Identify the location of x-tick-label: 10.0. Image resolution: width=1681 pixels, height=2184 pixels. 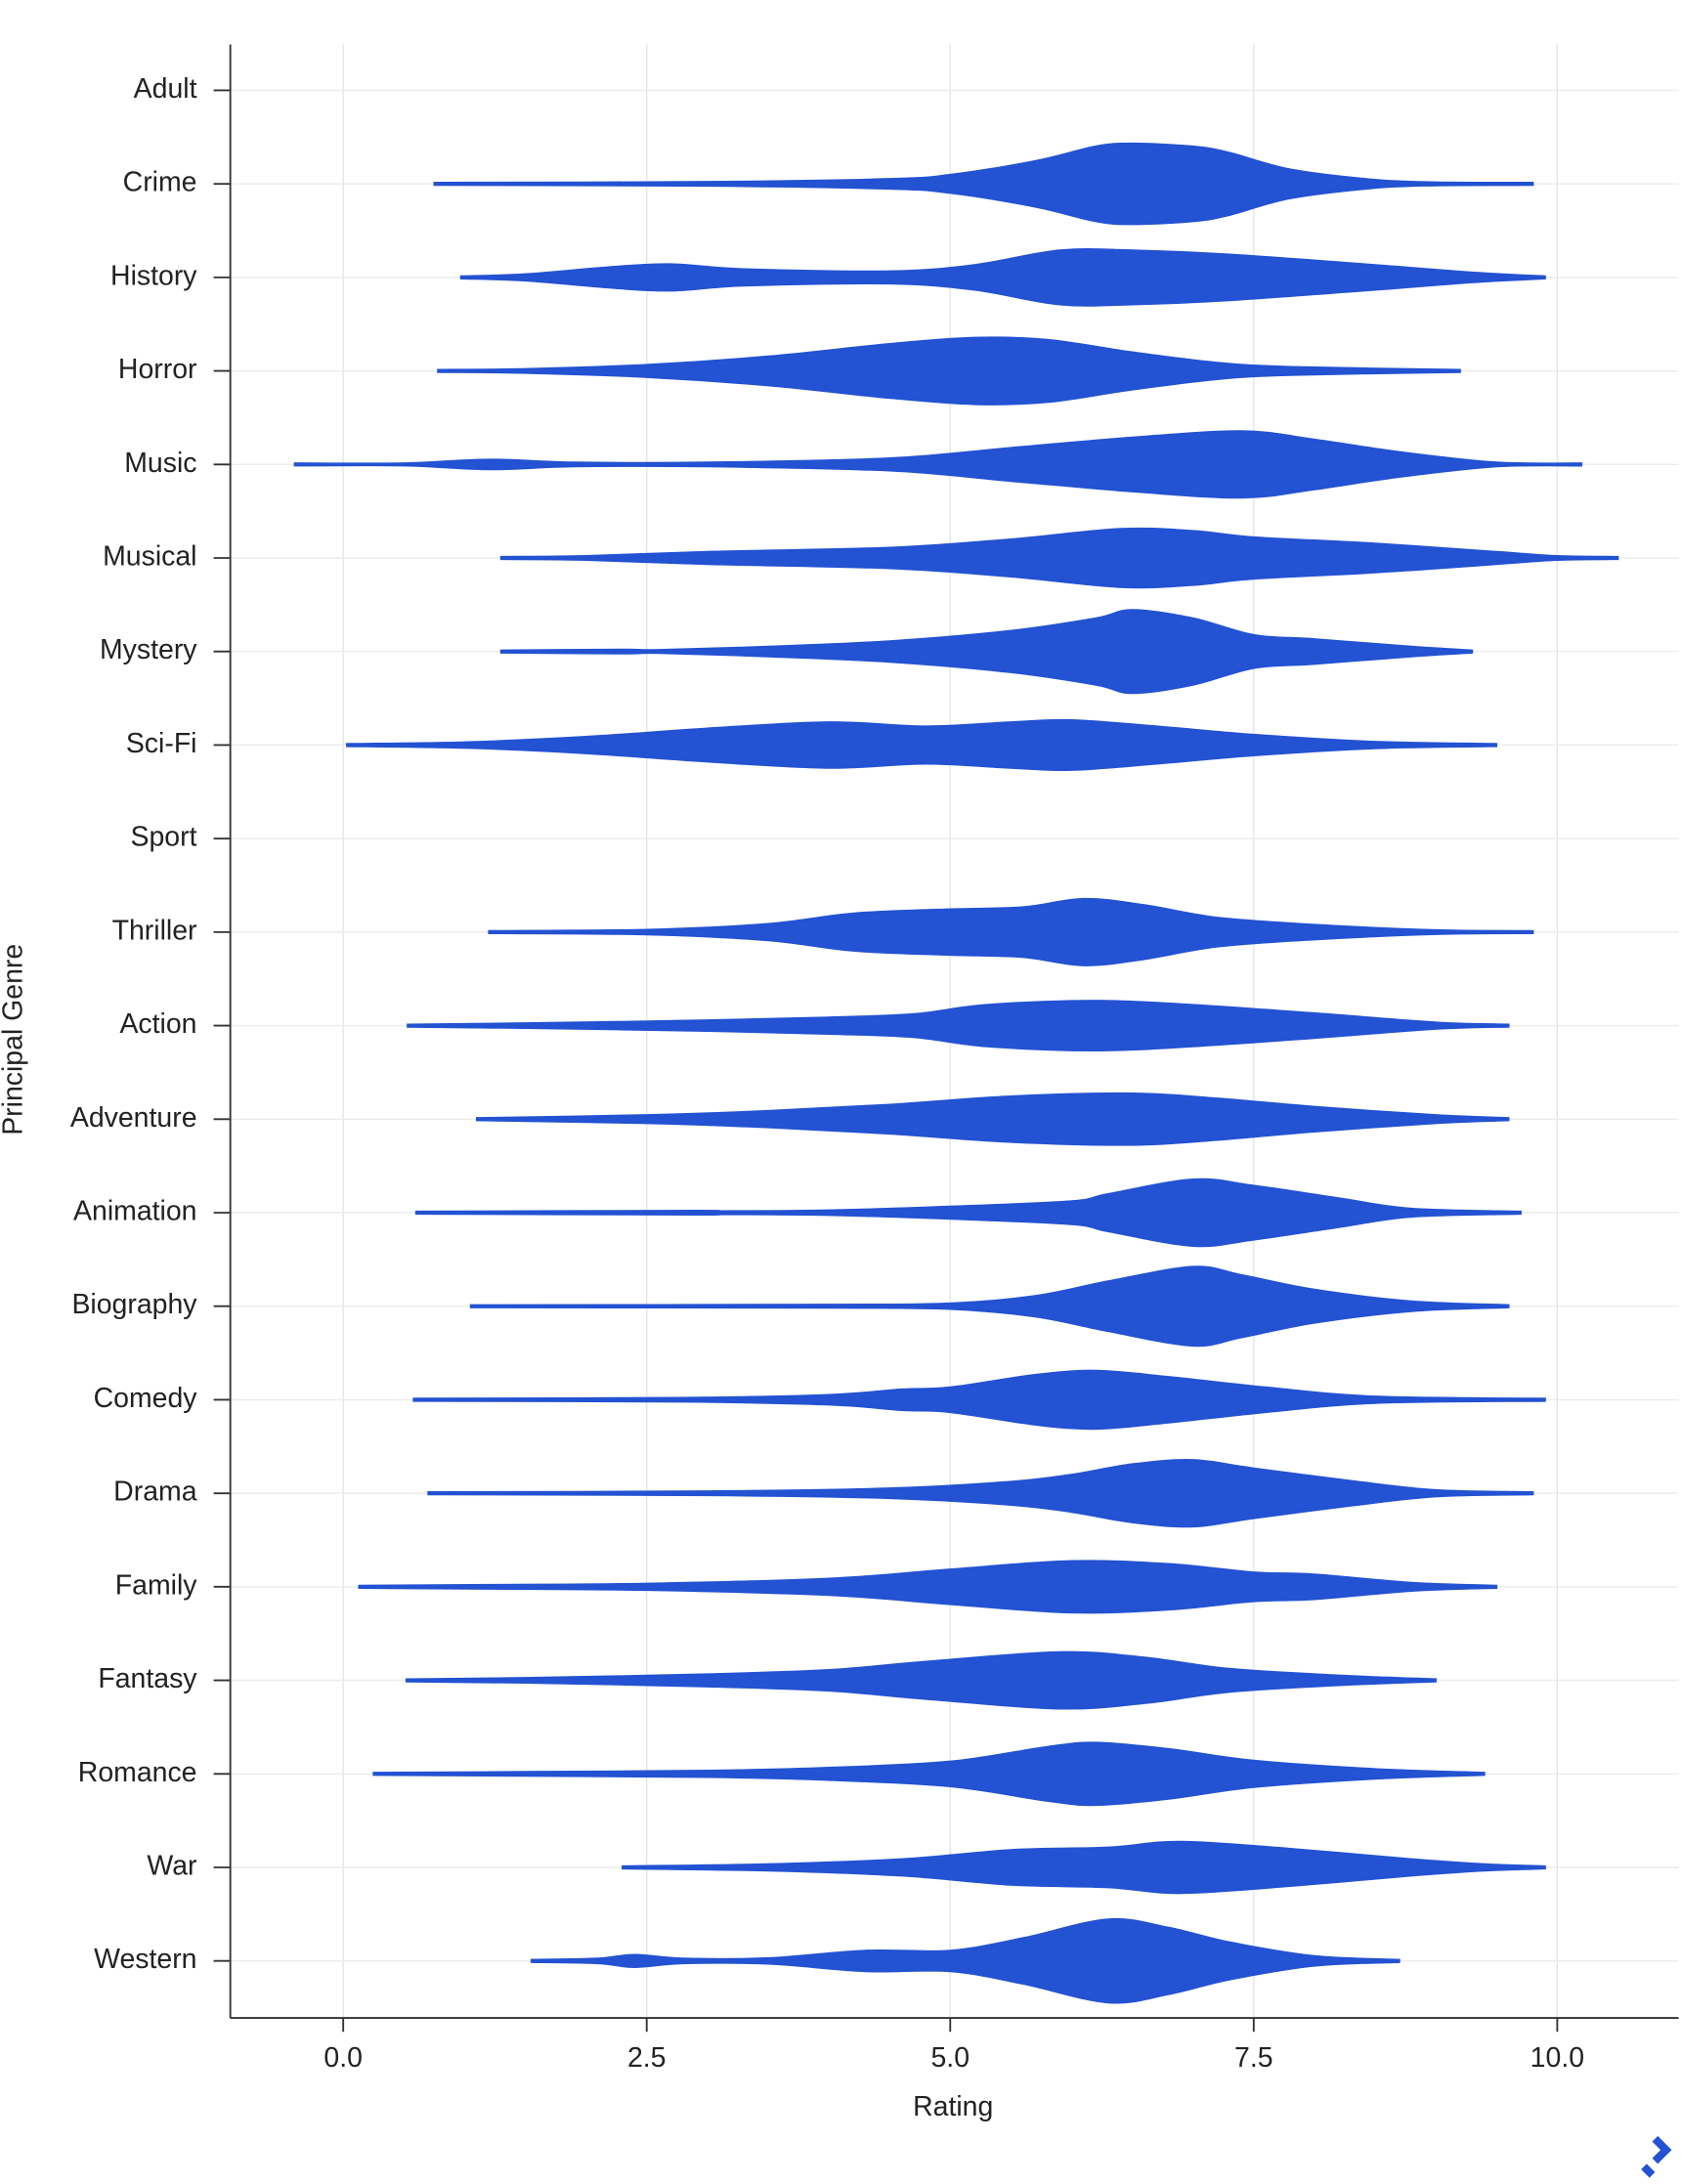
(1557, 2058).